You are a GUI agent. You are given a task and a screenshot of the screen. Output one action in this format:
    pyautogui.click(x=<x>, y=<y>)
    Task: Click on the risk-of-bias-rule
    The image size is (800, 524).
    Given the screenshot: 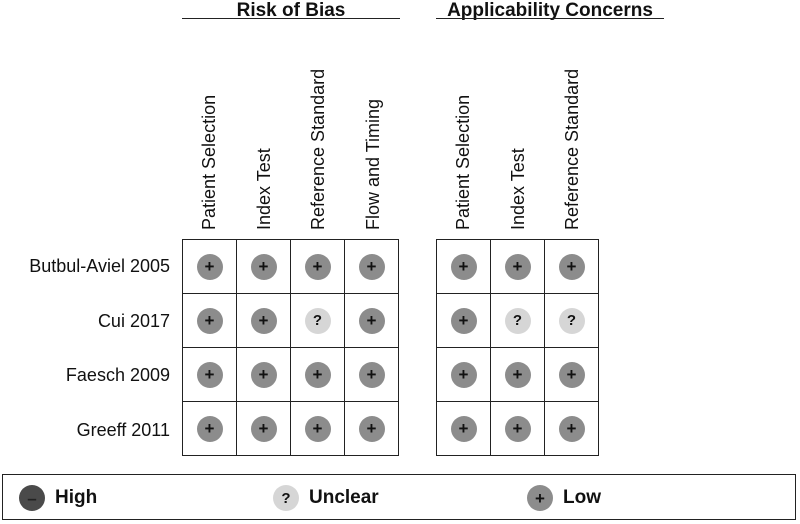 What is the action you would take?
    pyautogui.click(x=291, y=18)
    